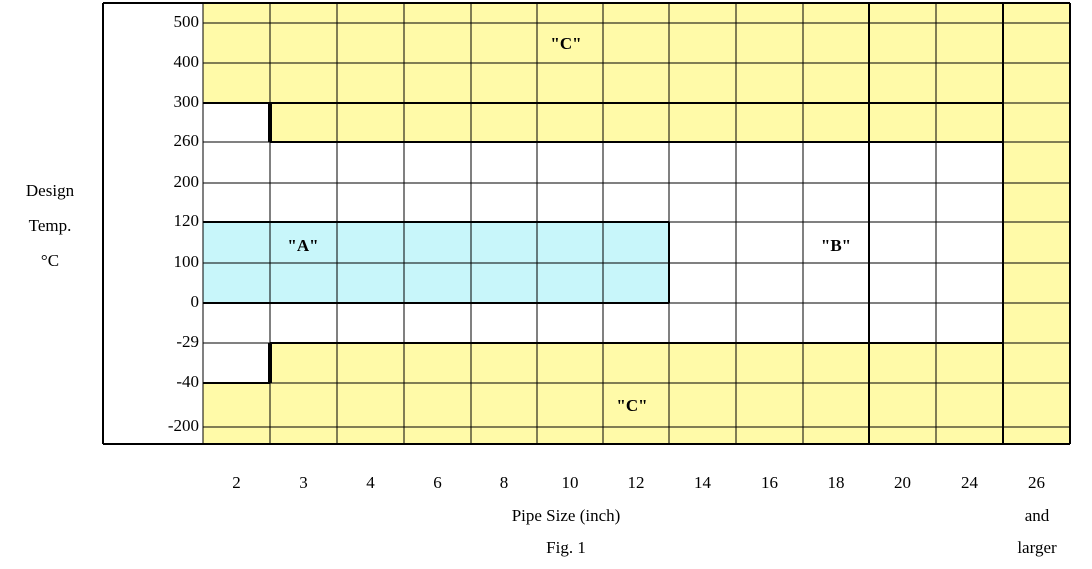 The image size is (1092, 569). I want to click on y-title: Temp., so click(50, 225).